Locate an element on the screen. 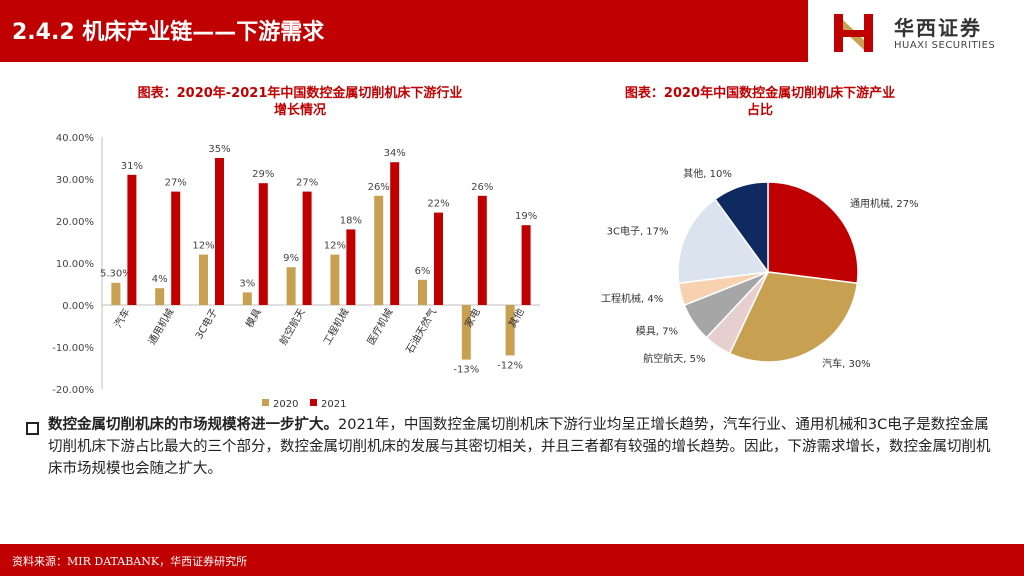 The image size is (1024, 576). data-label-2021-3: 29% is located at coordinates (263, 174).